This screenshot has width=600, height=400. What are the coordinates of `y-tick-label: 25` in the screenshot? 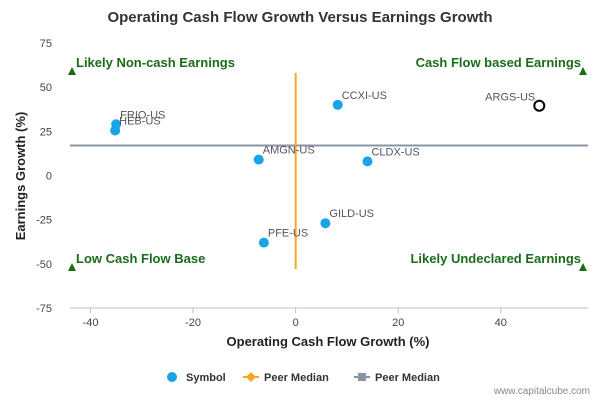 It's located at (46, 132).